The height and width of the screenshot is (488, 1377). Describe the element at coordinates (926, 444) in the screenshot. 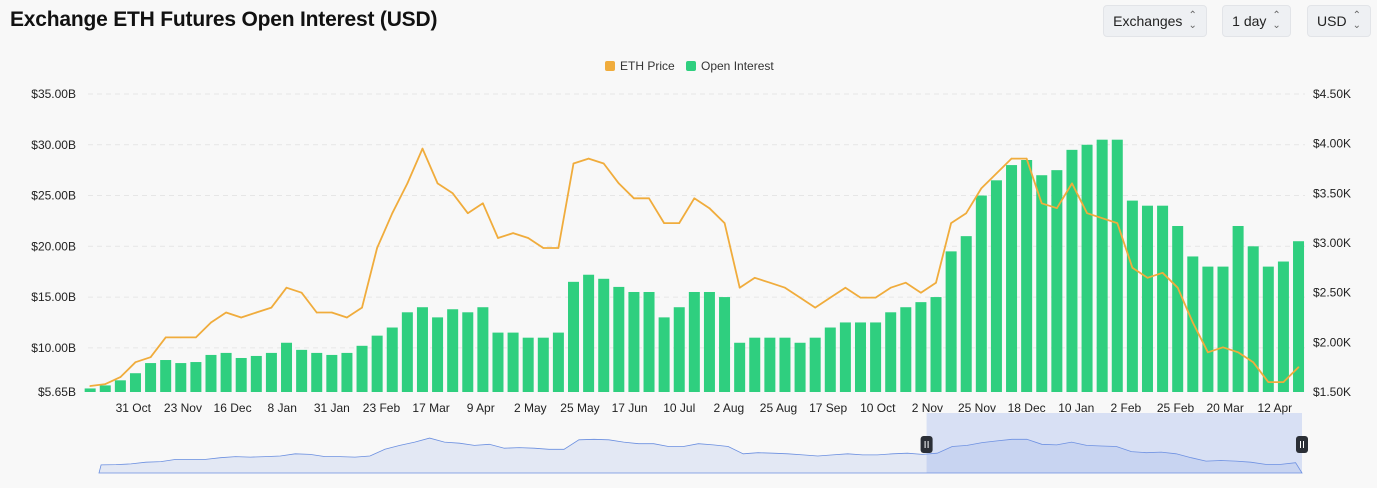

I see `navigator-handle-left` at that location.